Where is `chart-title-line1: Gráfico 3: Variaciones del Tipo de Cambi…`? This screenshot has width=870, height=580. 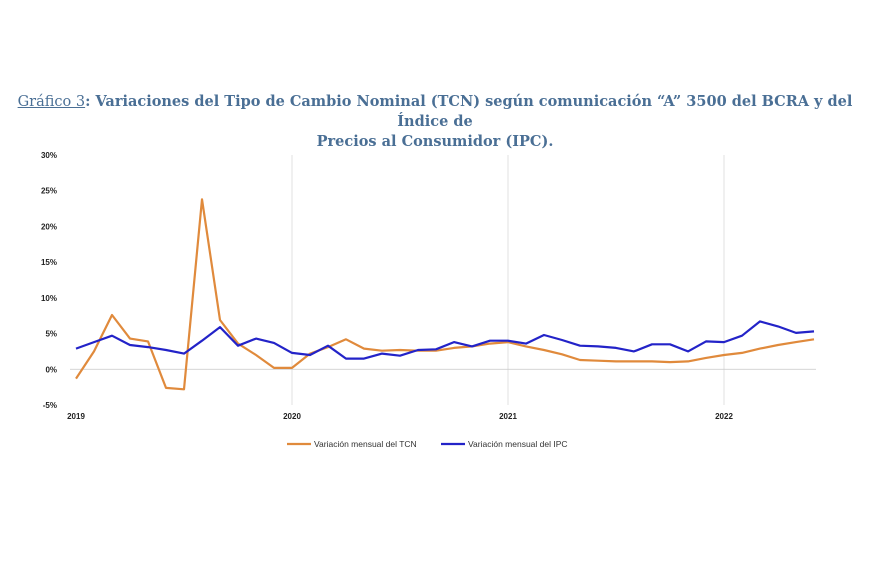
chart-title-line1: Gráfico 3: Variaciones del Tipo de Cambi… is located at coordinates (435, 112).